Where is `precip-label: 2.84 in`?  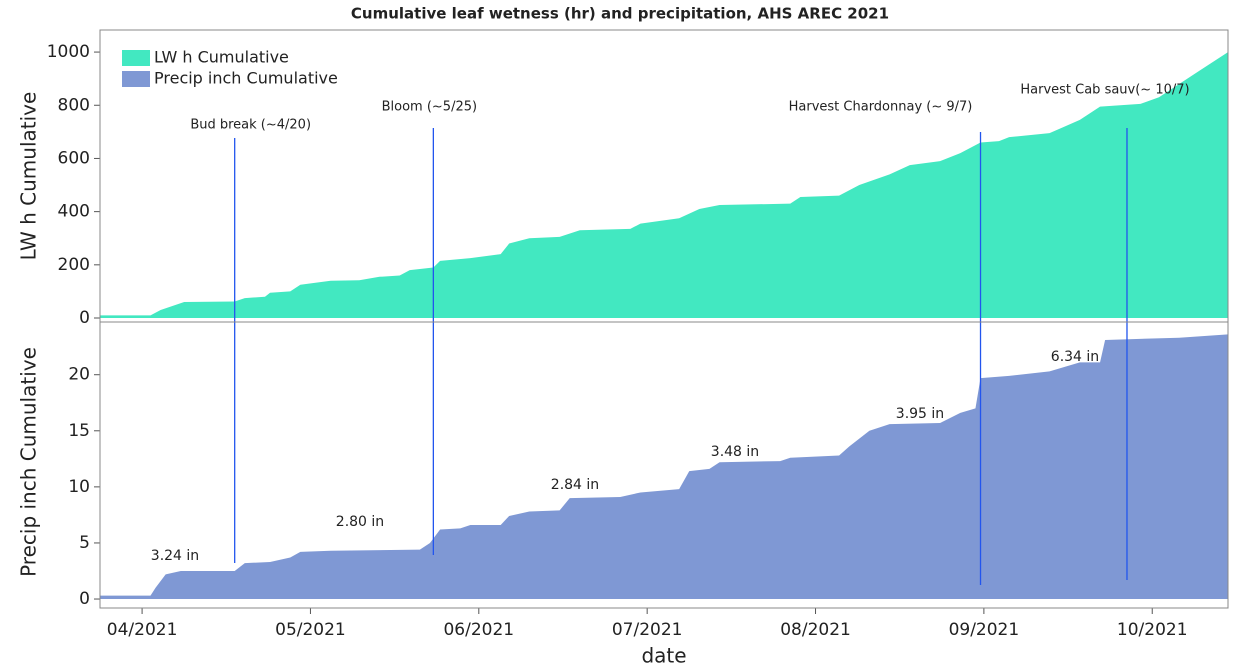 precip-label: 2.84 in is located at coordinates (575, 485).